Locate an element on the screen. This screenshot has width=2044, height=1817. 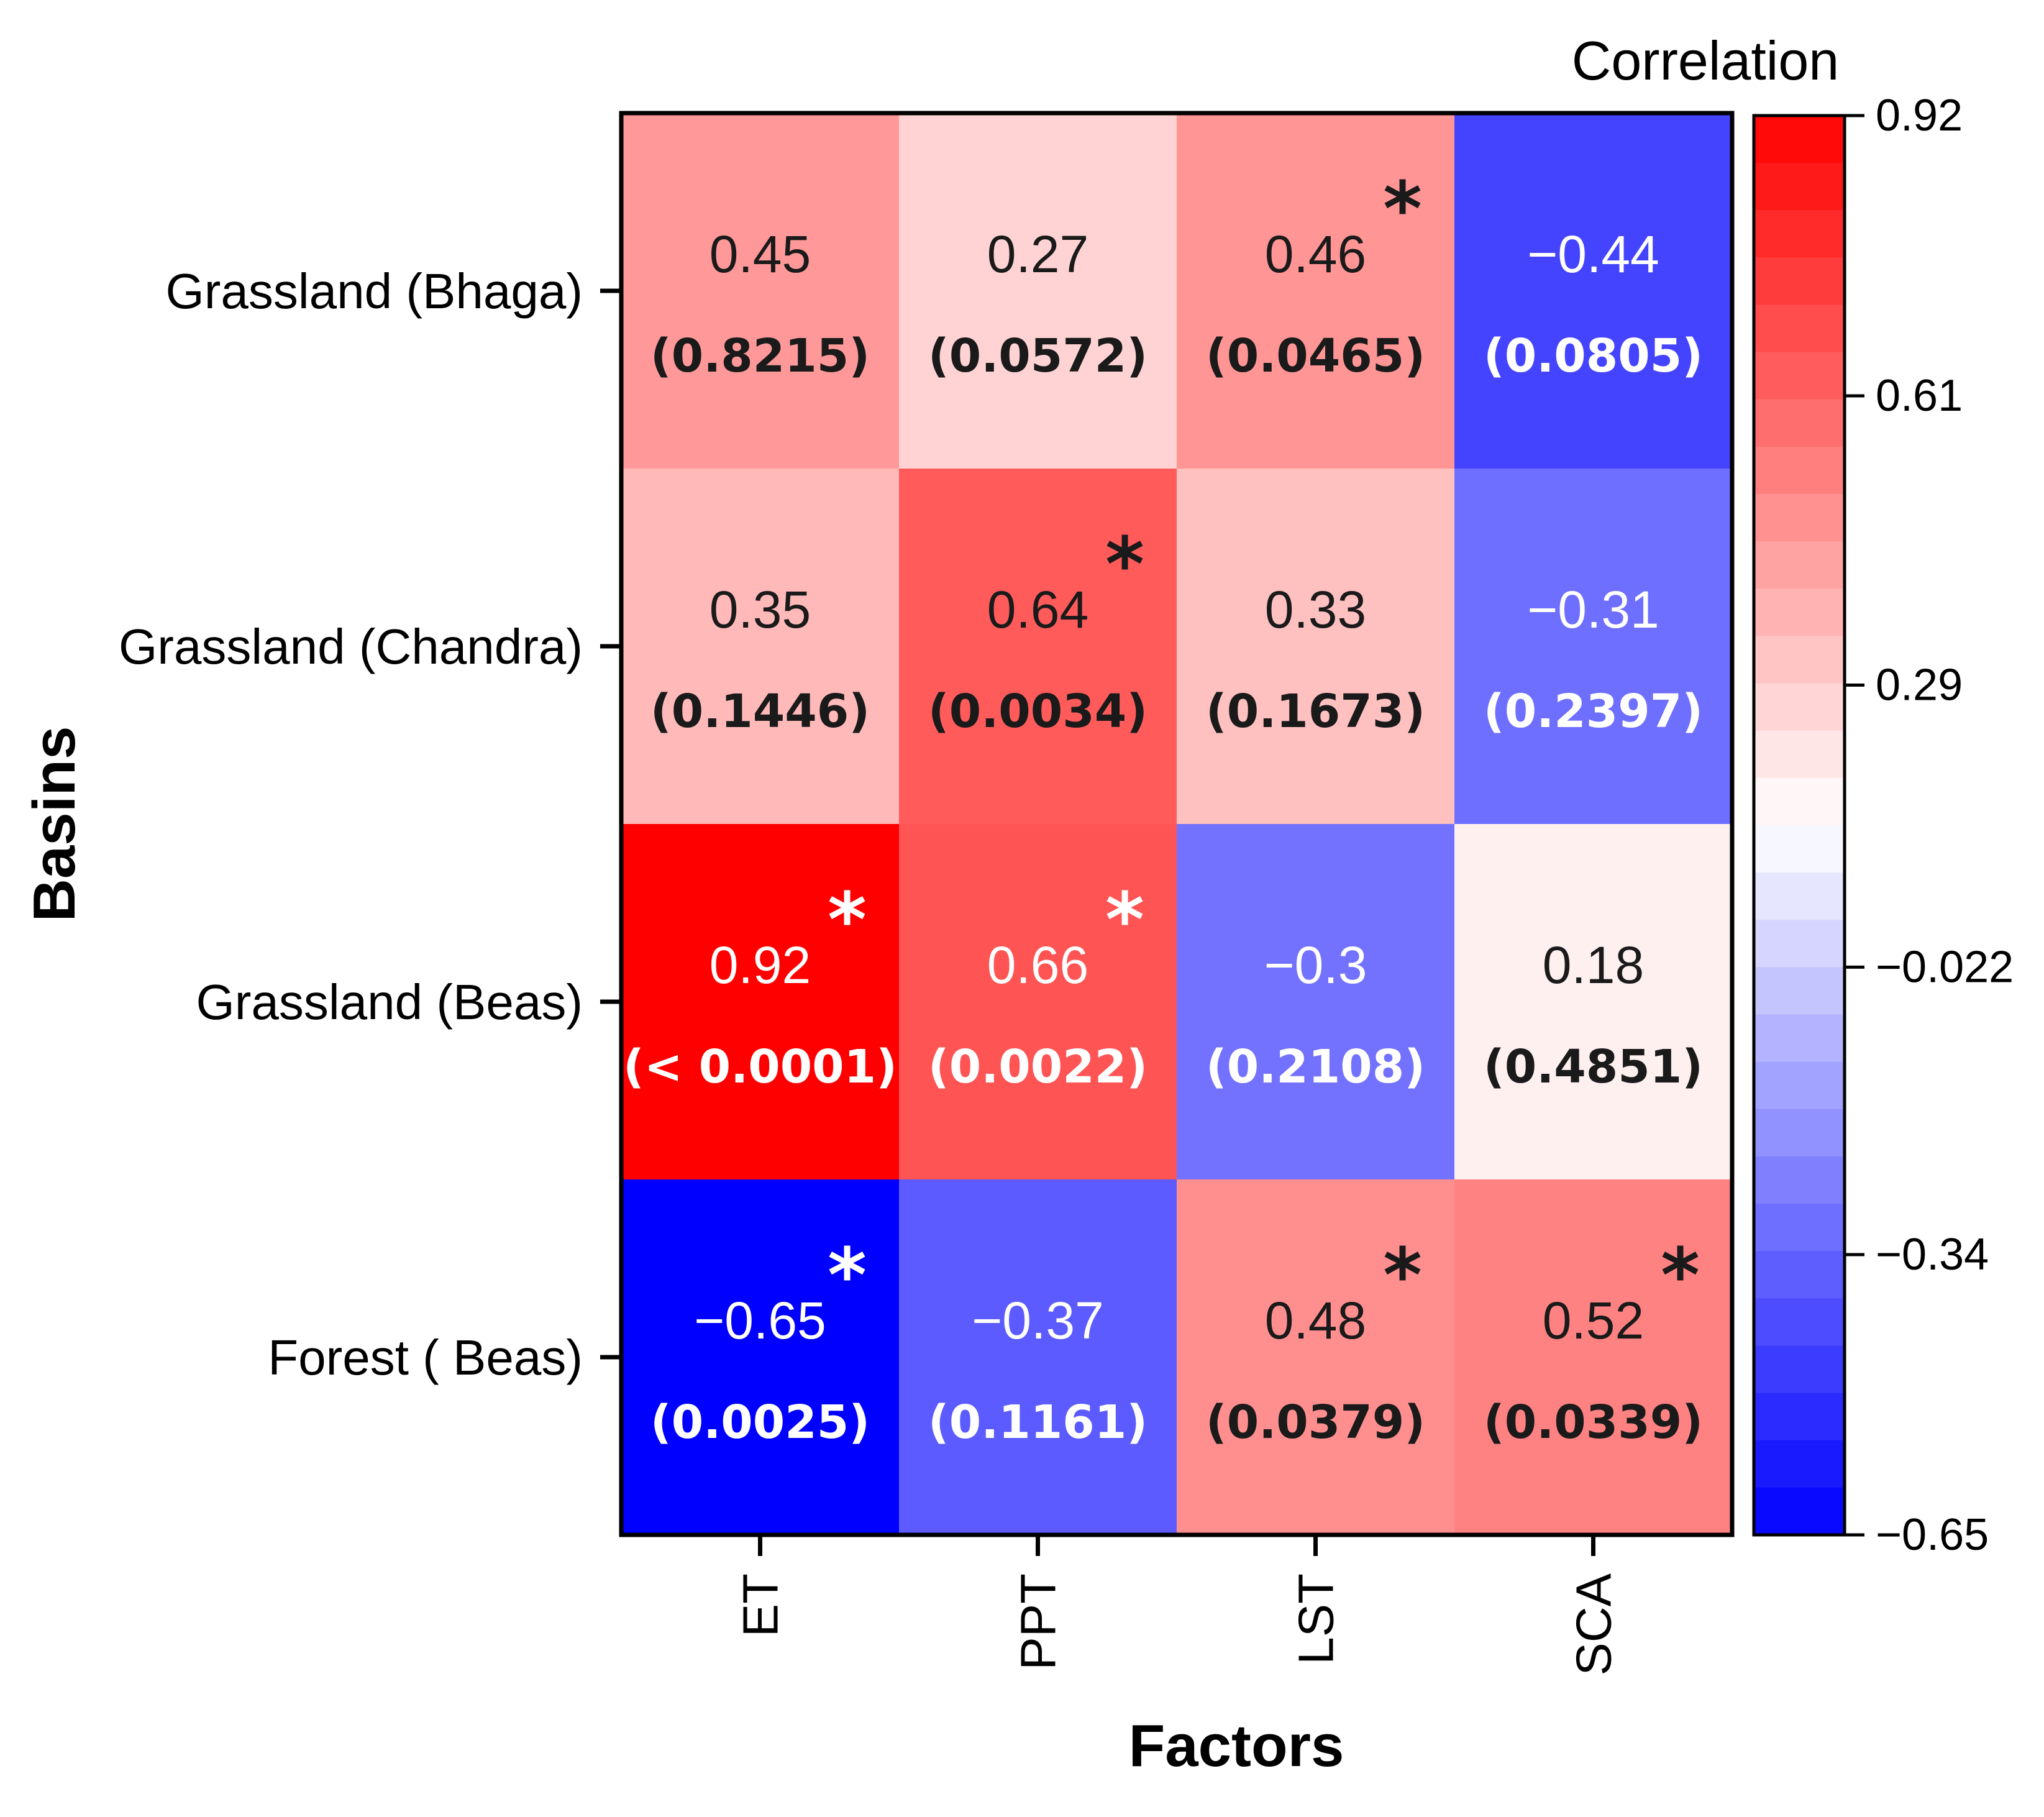
colorbar-tick-label: −0.34 is located at coordinates (1932, 1254).